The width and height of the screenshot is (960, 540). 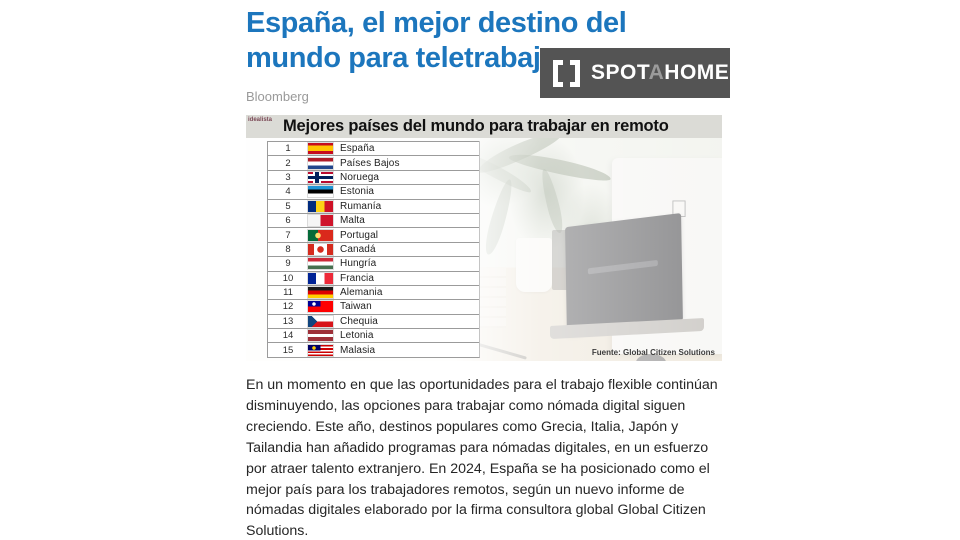 What do you see at coordinates (288, 235) in the screenshot?
I see `rank-number: 7` at bounding box center [288, 235].